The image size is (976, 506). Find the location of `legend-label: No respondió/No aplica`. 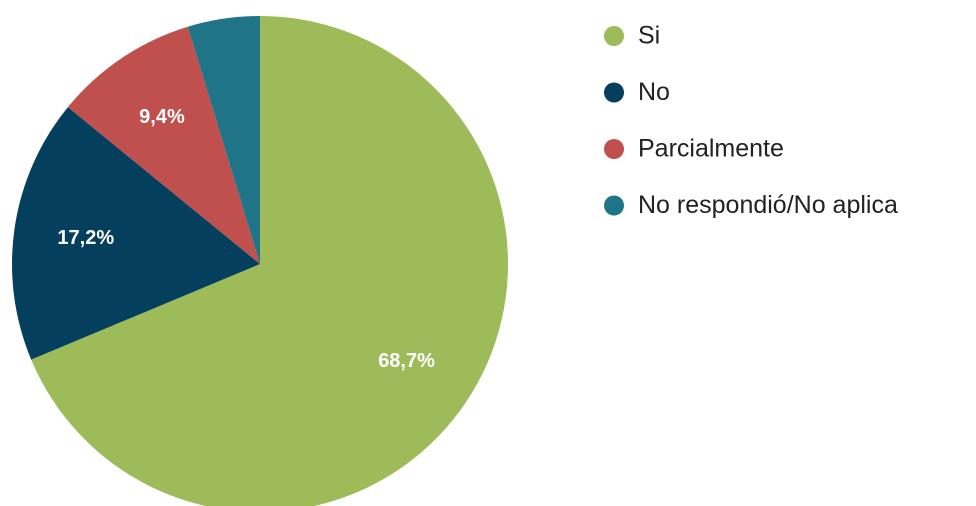

legend-label: No respondió/No aplica is located at coordinates (768, 205).